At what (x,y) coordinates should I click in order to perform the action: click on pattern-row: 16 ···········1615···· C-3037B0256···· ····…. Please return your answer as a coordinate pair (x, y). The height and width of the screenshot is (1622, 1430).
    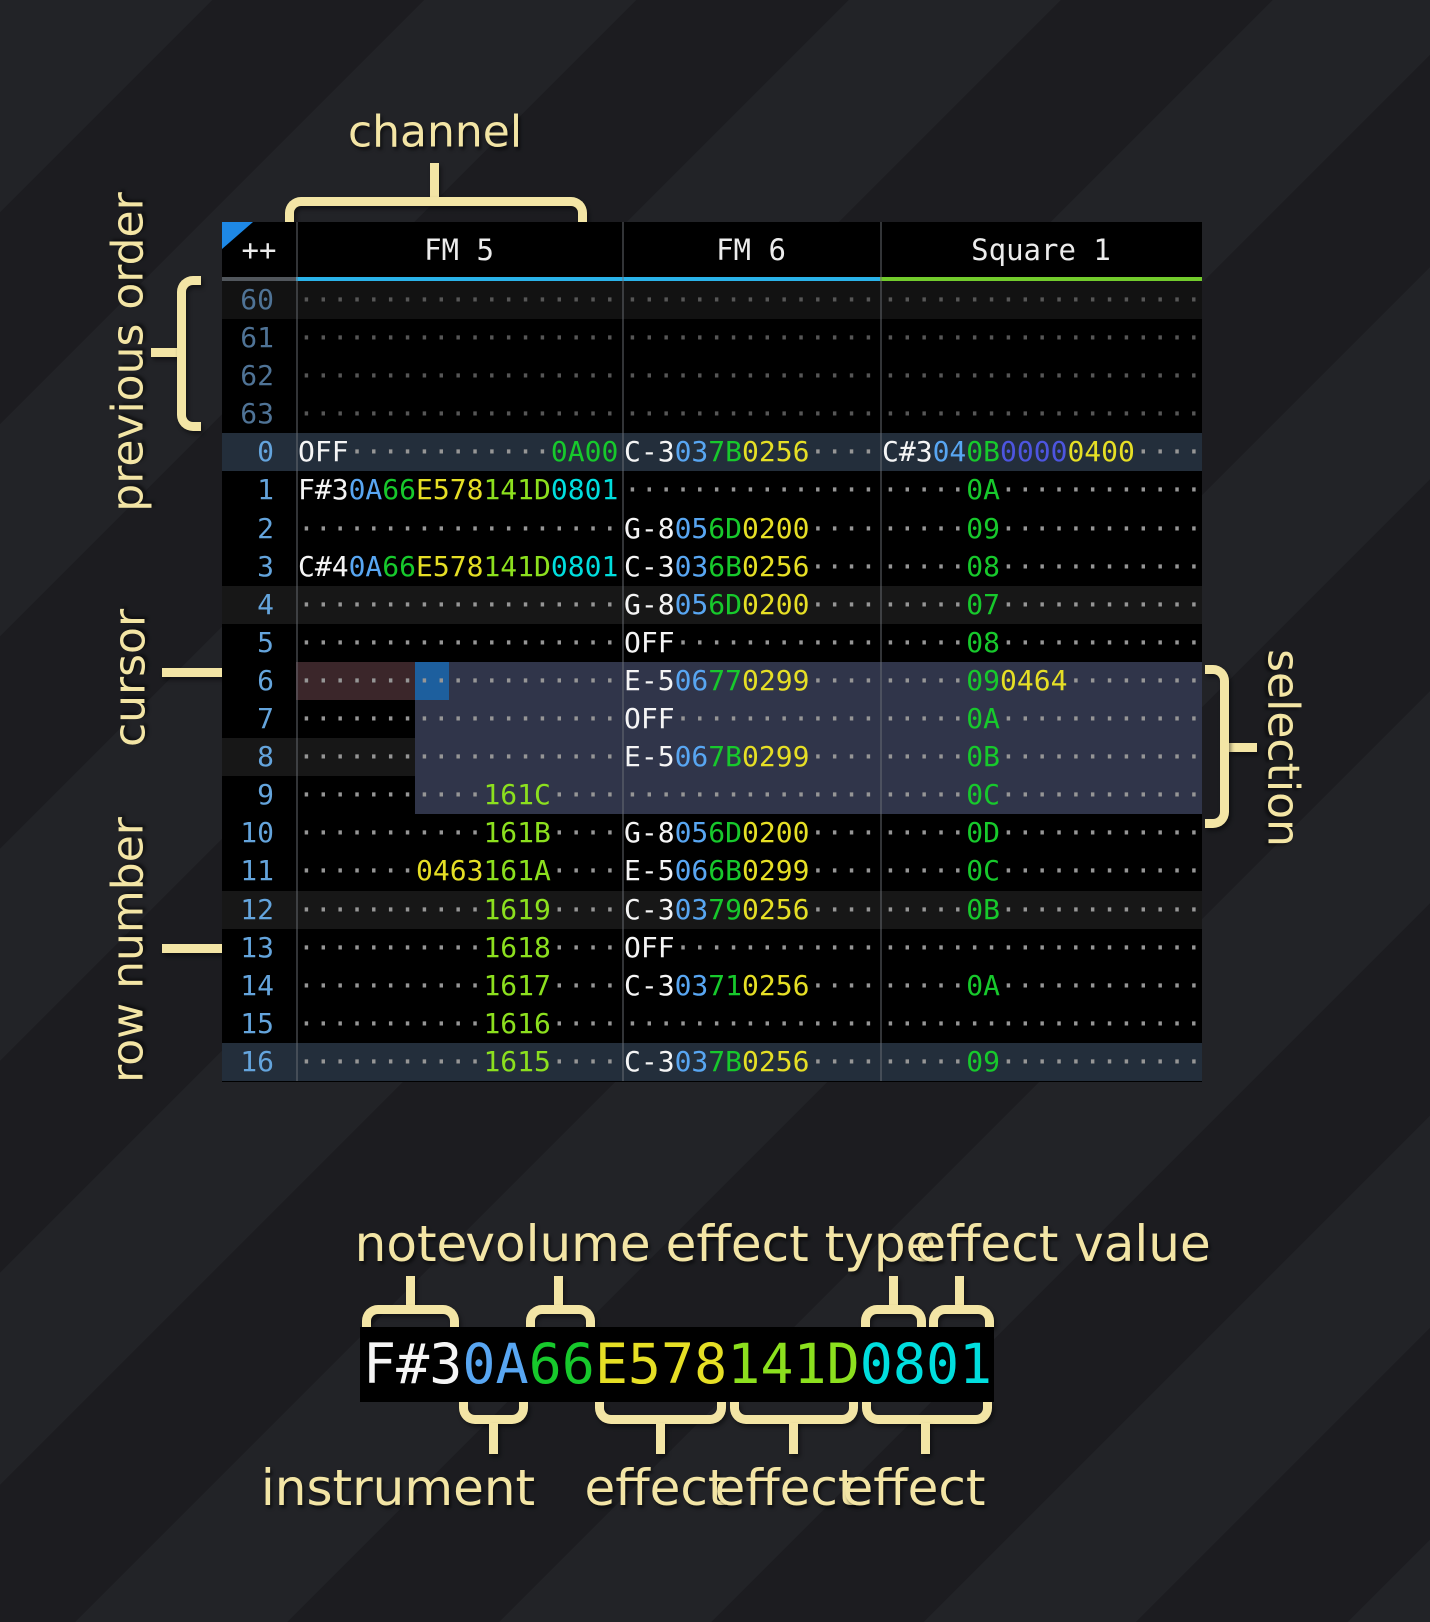
    Looking at the image, I should click on (712, 1061).